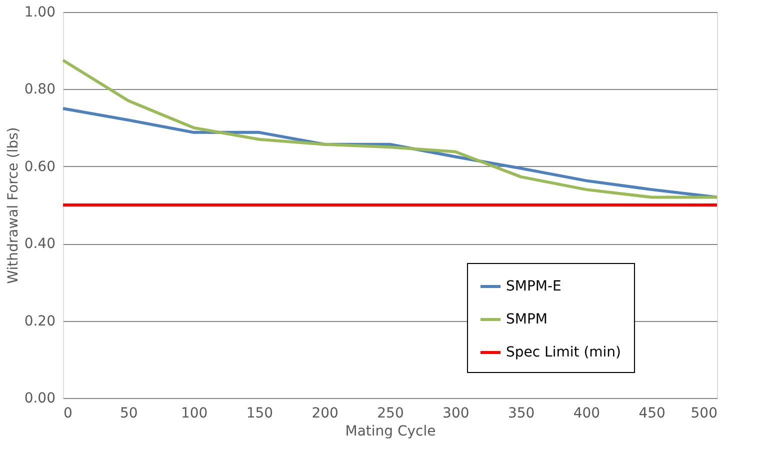  Describe the element at coordinates (13, 205) in the screenshot. I see `y-axis-title: Withdrawal Force (lbs)` at that location.